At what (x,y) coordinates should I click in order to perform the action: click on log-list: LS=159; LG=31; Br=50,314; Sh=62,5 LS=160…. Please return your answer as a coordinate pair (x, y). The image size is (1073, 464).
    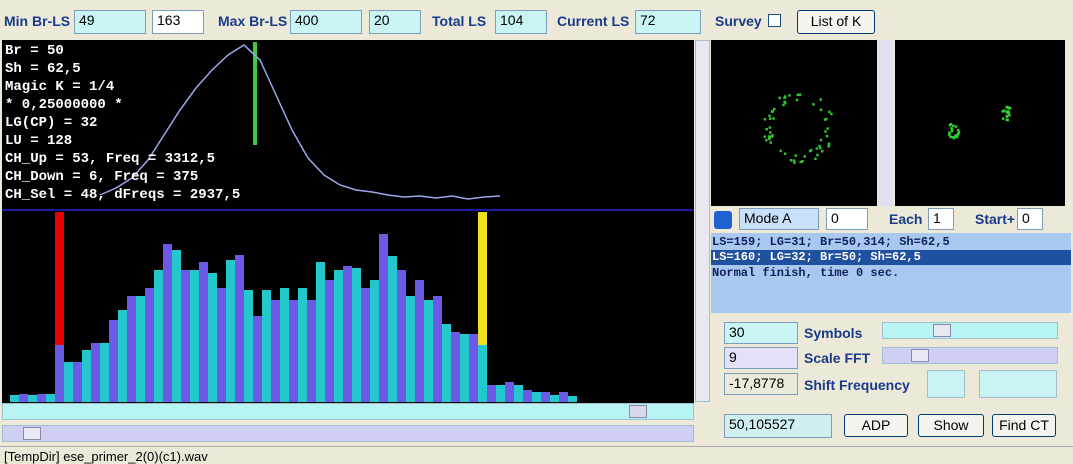
    Looking at the image, I should click on (891, 273).